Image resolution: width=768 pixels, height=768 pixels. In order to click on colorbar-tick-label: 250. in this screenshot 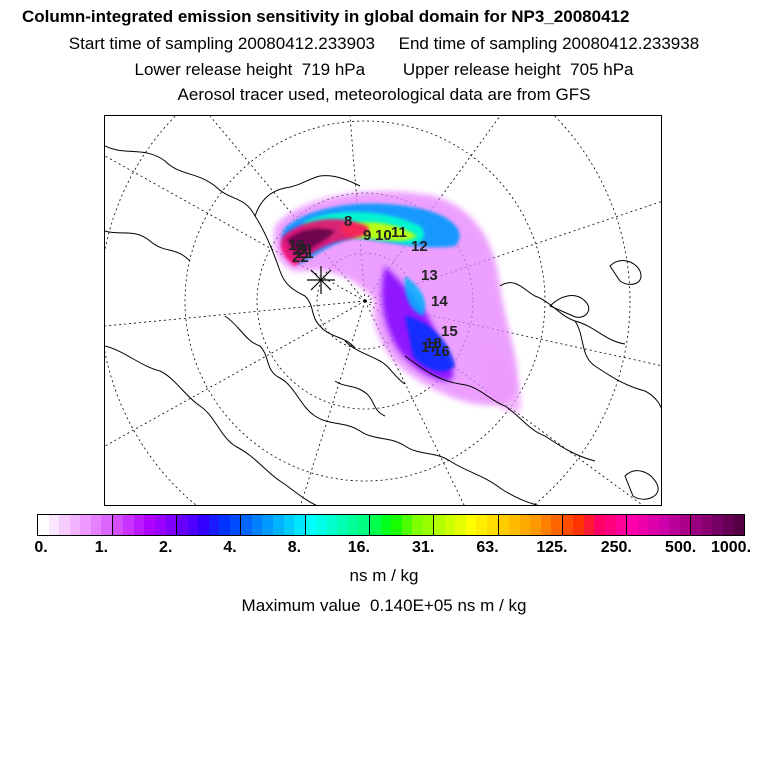, I will do `click(616, 547)`.